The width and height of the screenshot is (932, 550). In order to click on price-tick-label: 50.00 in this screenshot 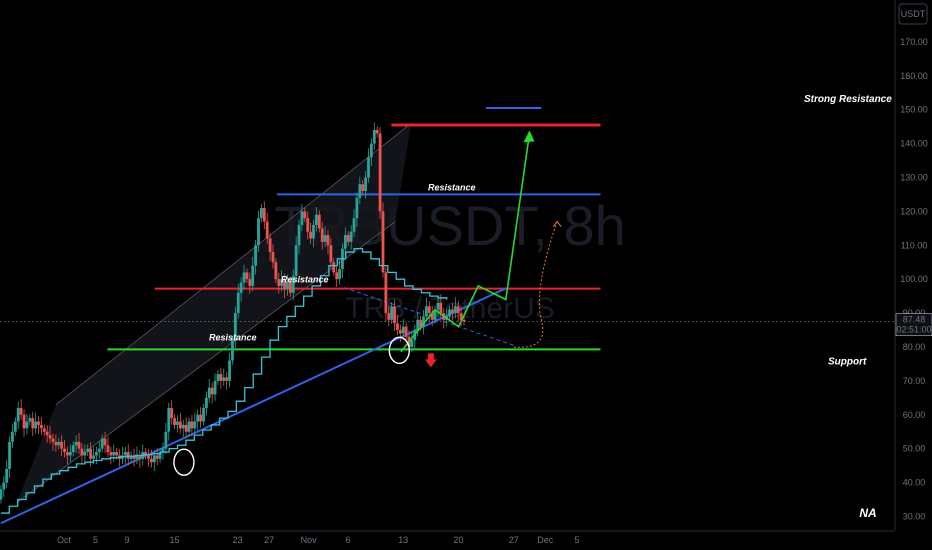, I will do `click(914, 449)`.